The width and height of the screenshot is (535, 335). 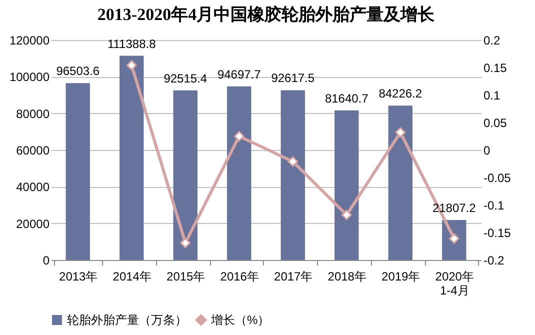 What do you see at coordinates (494, 261) in the screenshot?
I see `y2-tick-label: -0.2` at bounding box center [494, 261].